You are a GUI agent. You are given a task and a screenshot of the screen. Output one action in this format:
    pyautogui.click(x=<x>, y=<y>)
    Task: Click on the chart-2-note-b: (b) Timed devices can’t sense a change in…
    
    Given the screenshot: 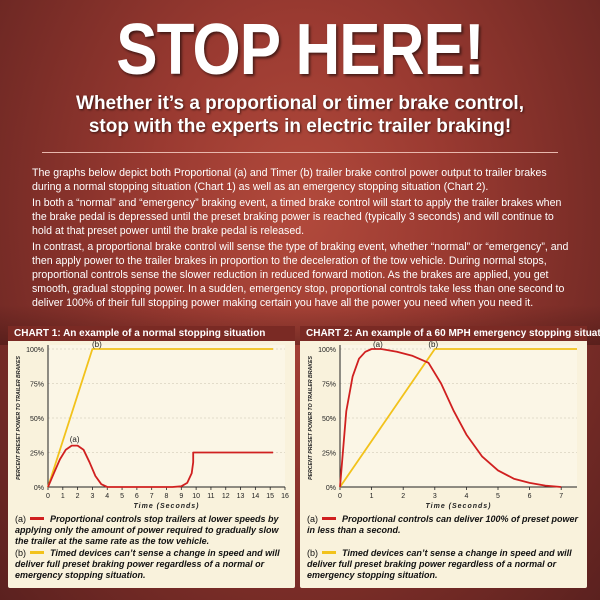 What is the action you would take?
    pyautogui.click(x=443, y=564)
    